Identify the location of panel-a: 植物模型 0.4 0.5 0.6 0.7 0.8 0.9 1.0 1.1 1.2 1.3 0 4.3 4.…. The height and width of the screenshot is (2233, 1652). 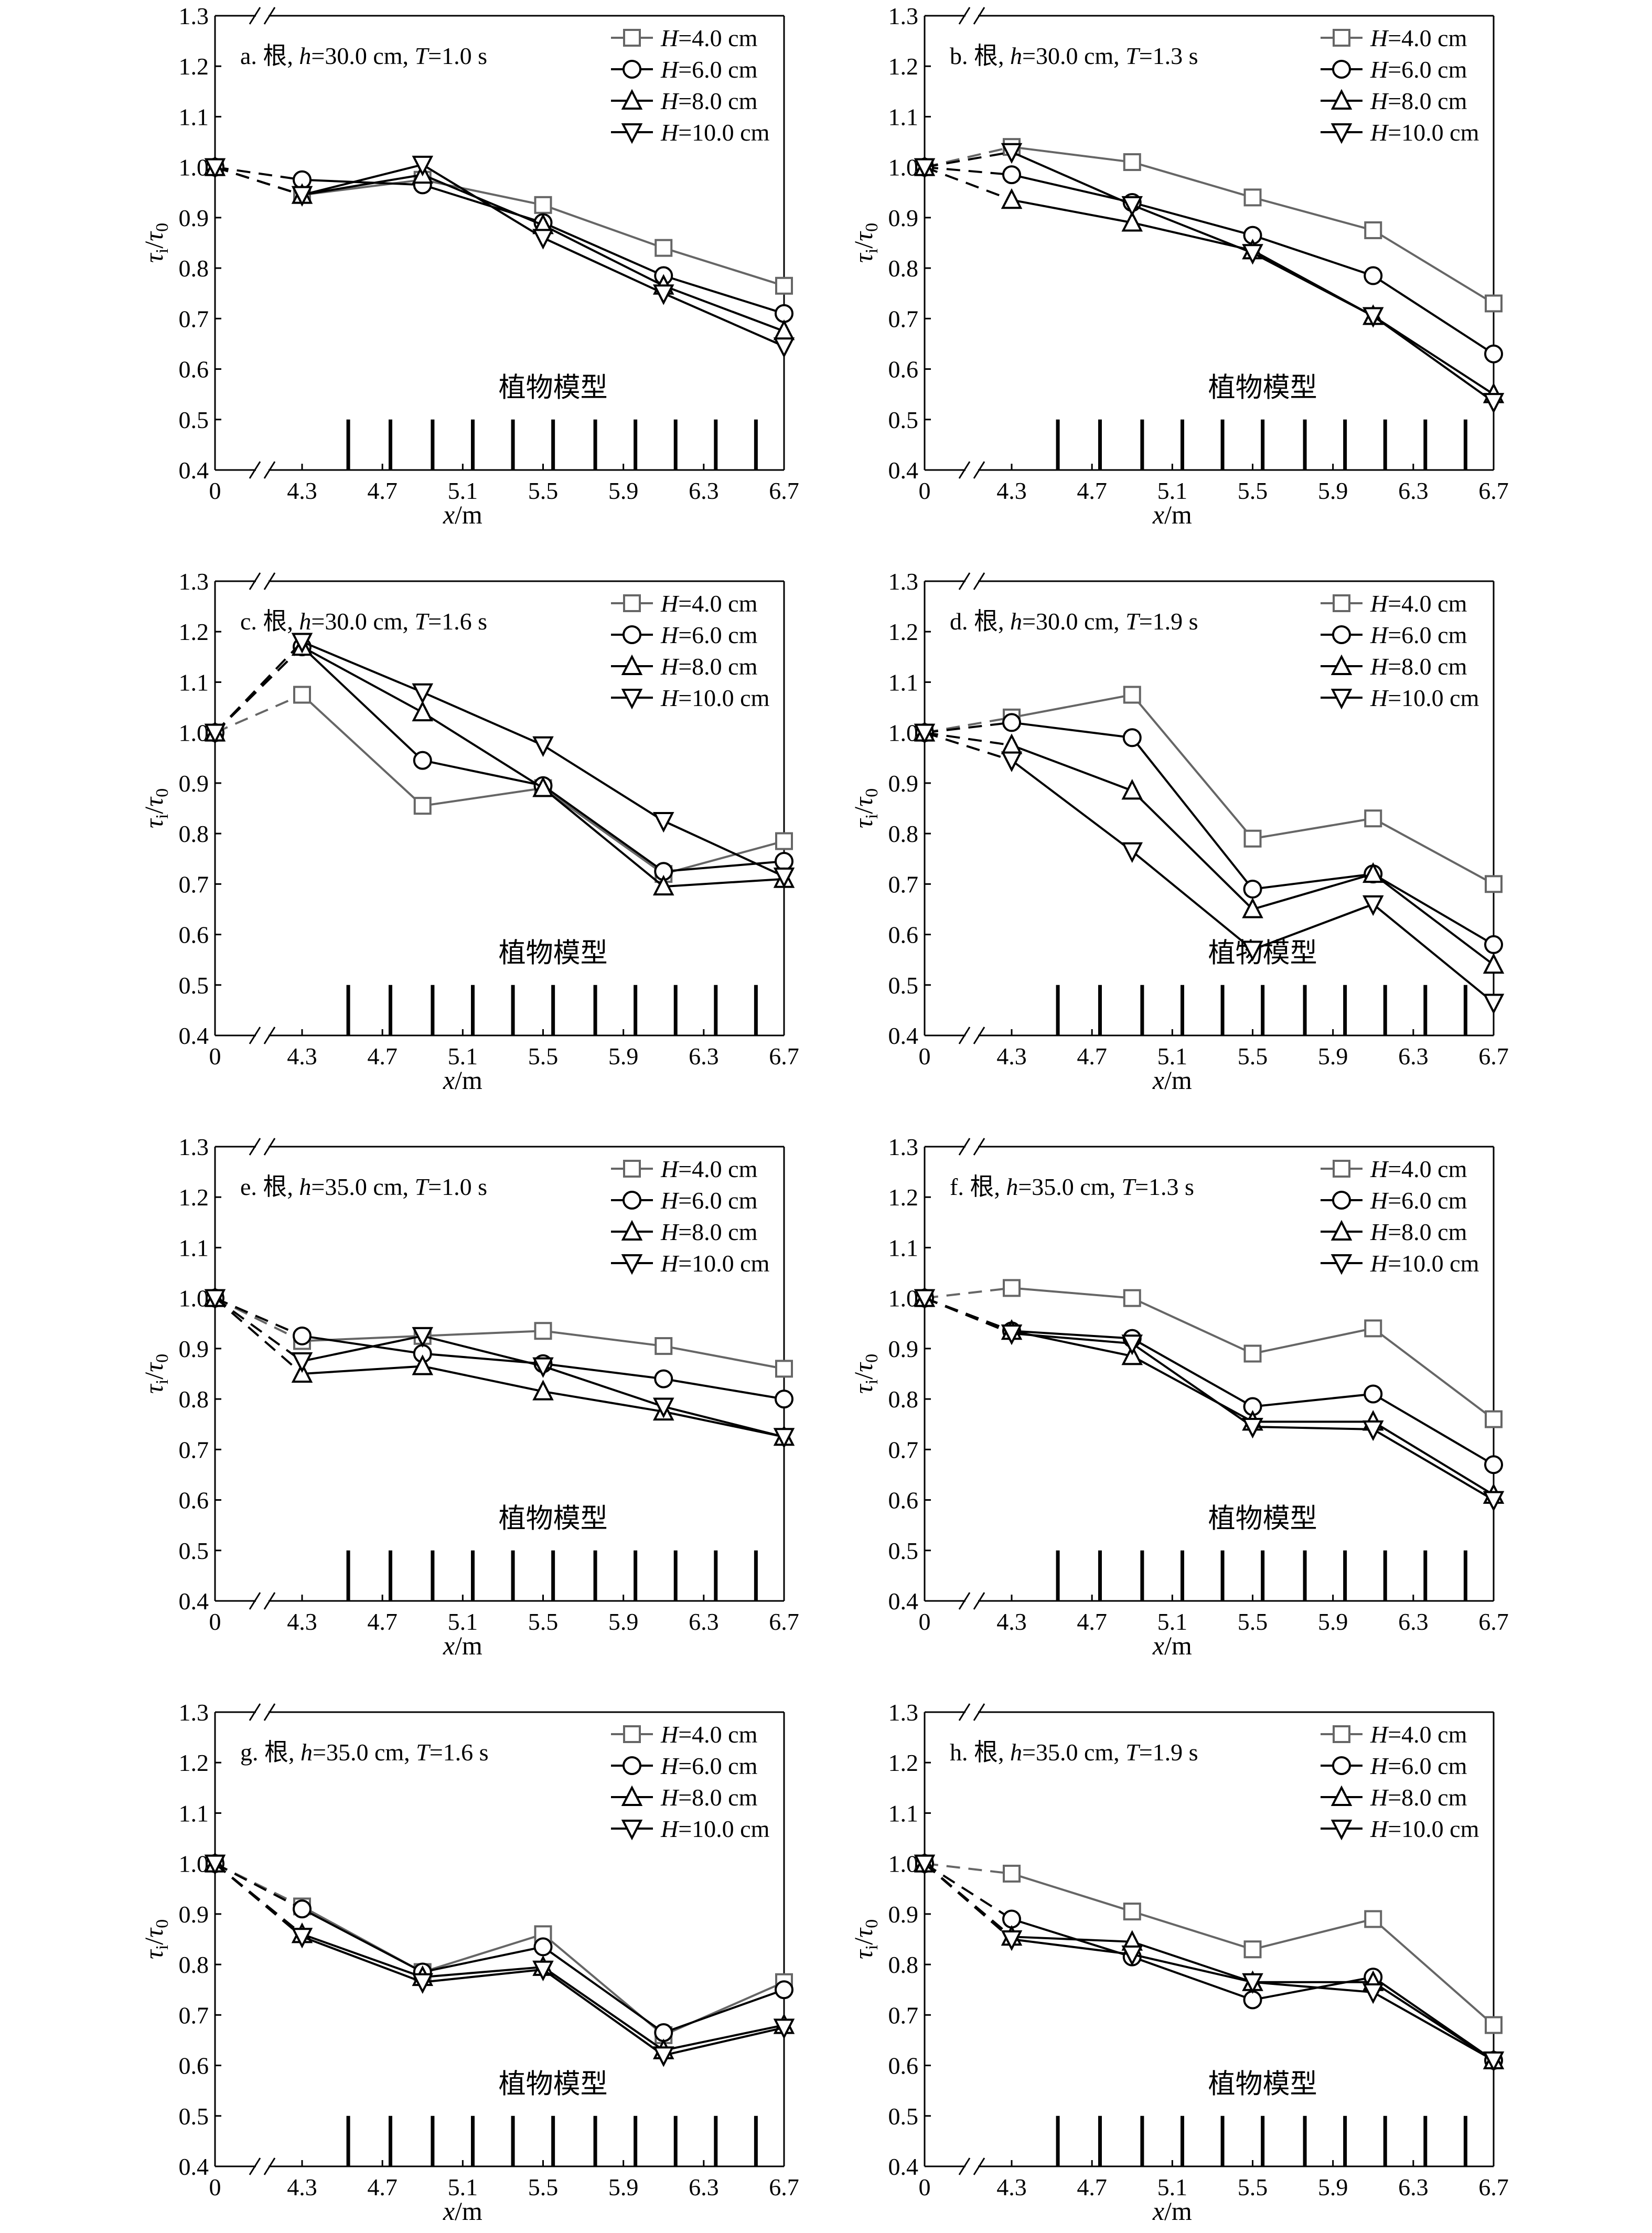
(469, 266).